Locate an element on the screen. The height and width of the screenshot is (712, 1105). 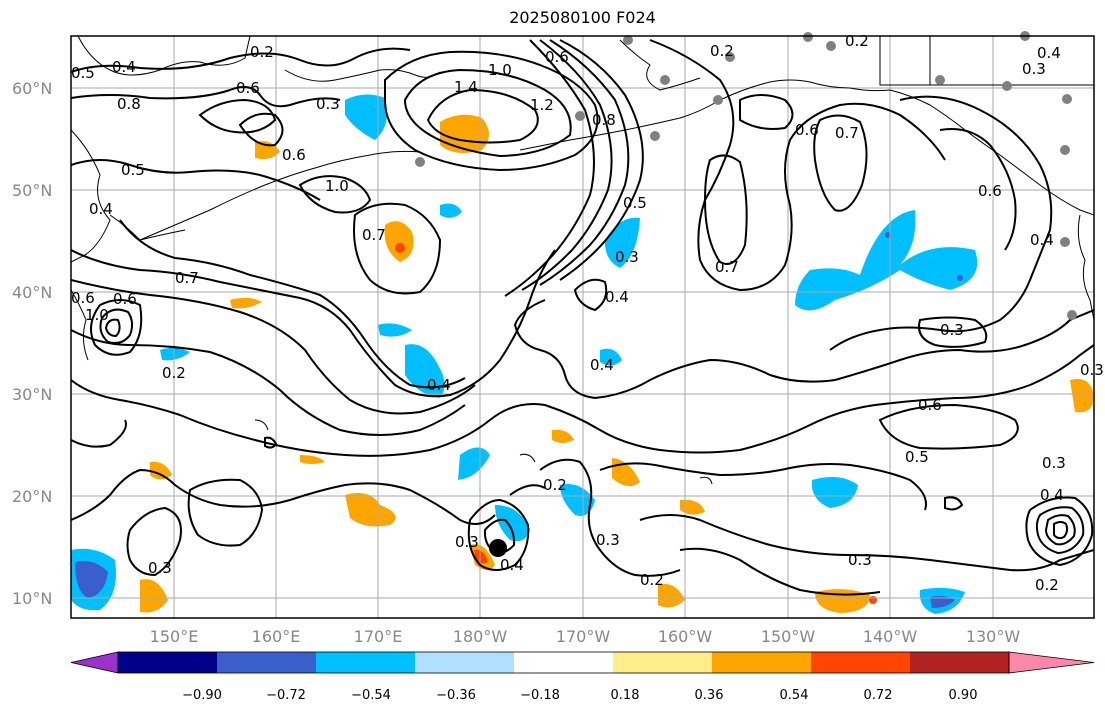
blue-dot is located at coordinates (960, 278).